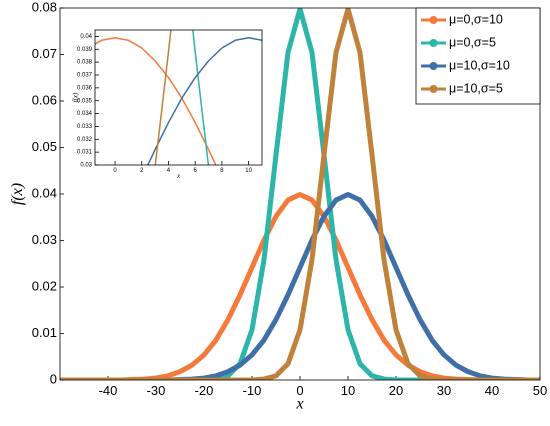  What do you see at coordinates (44, 285) in the screenshot?
I see `y-tick-label: 0.02` at bounding box center [44, 285].